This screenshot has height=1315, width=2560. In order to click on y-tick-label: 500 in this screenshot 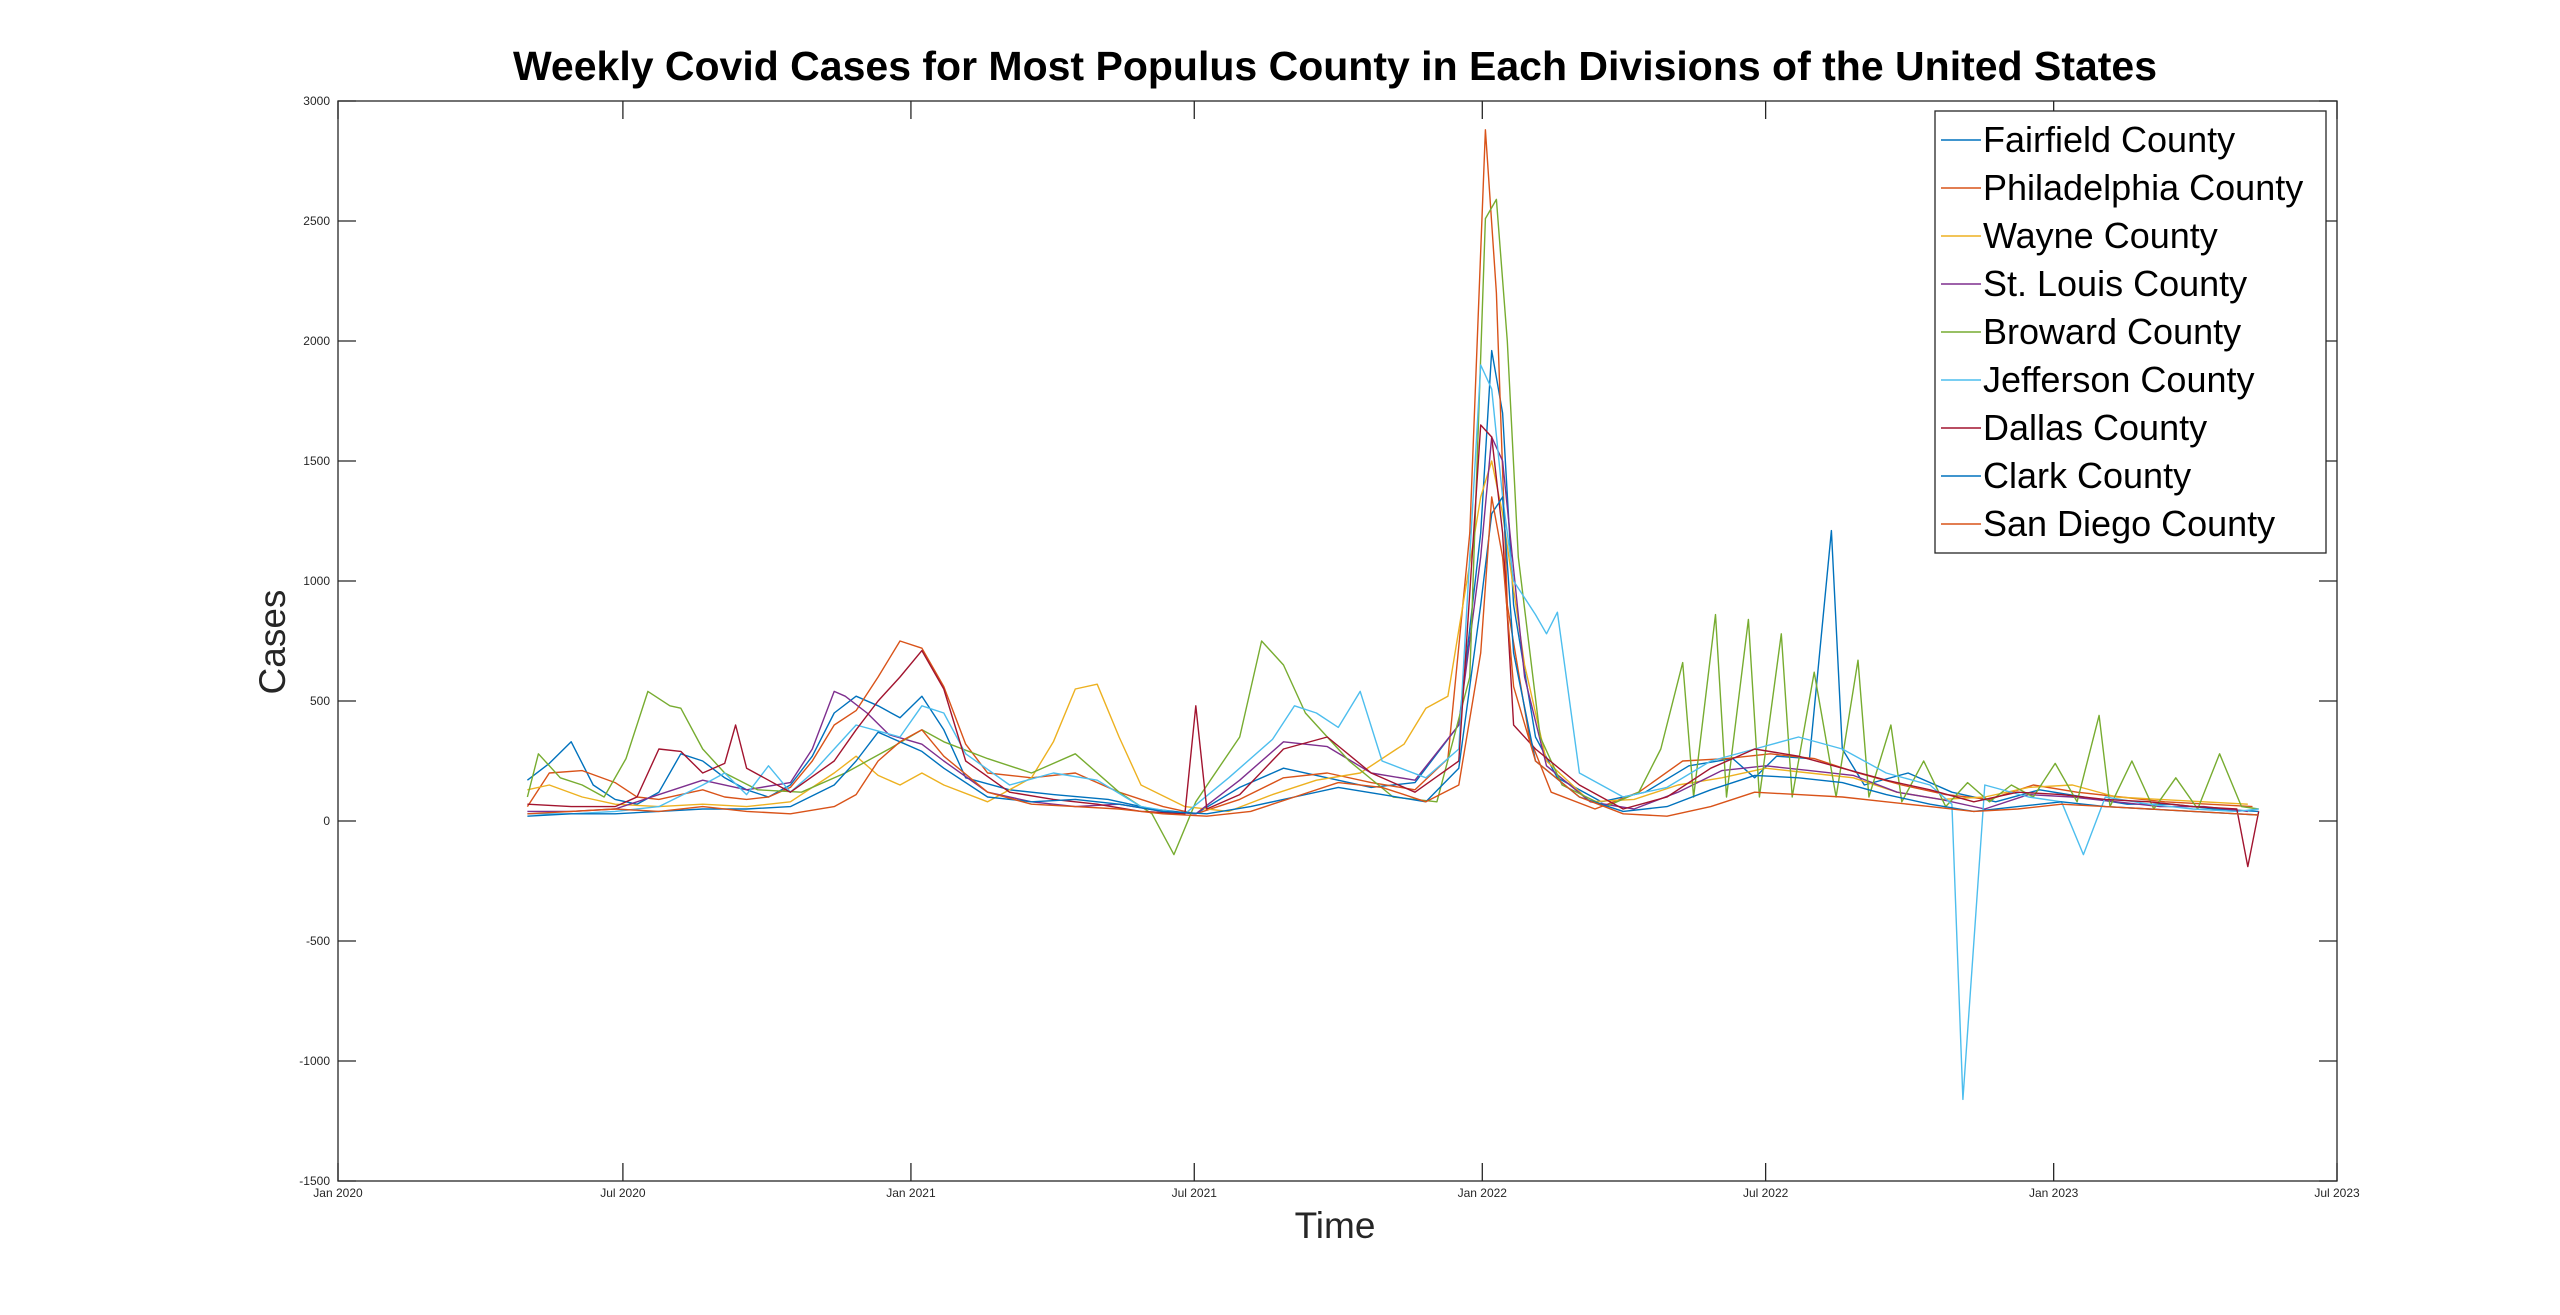, I will do `click(320, 701)`.